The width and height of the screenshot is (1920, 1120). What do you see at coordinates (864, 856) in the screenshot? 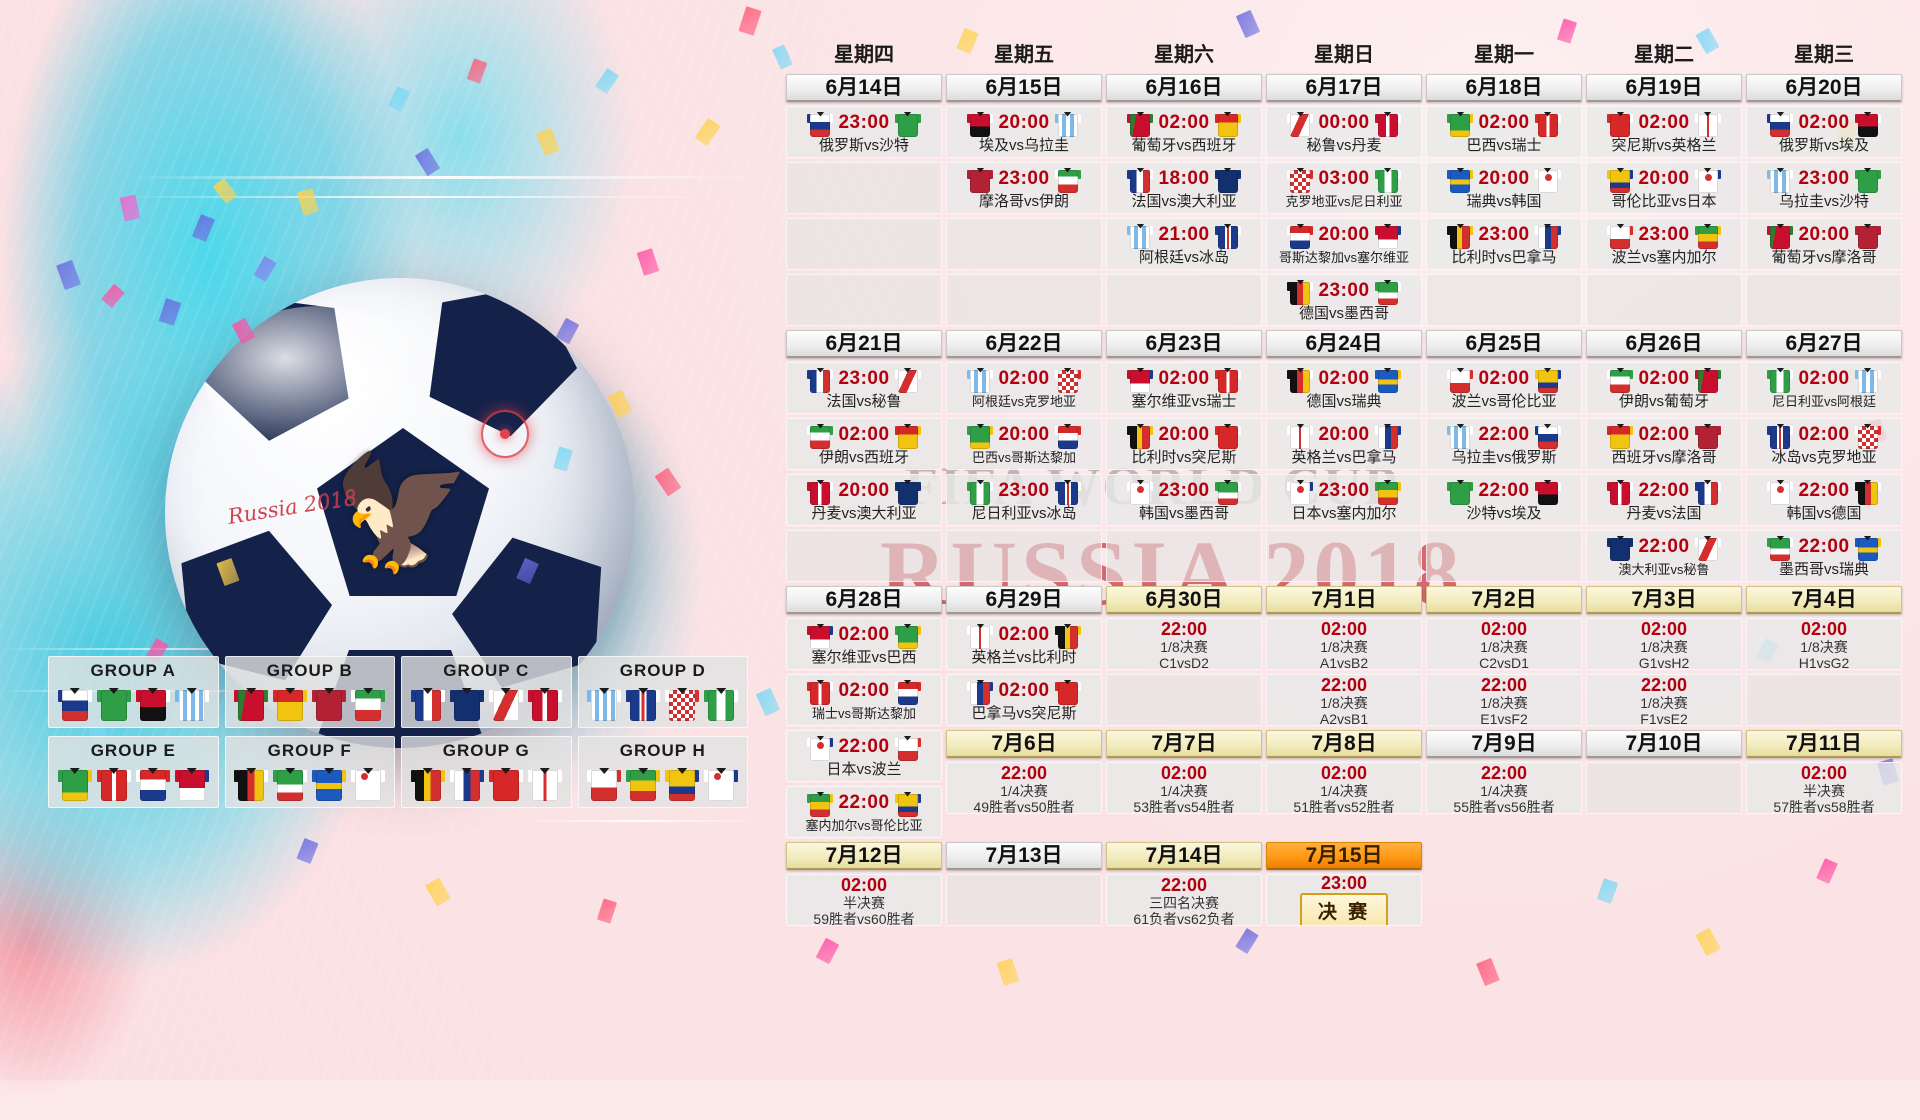
I see `date-header-7月12日: 7月12日` at bounding box center [864, 856].